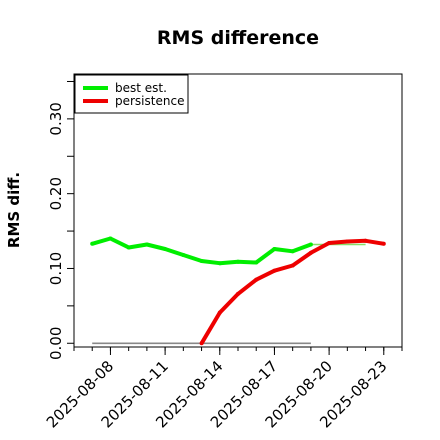 The height and width of the screenshot is (440, 440). I want to click on legend: best est. persistence, so click(131, 94).